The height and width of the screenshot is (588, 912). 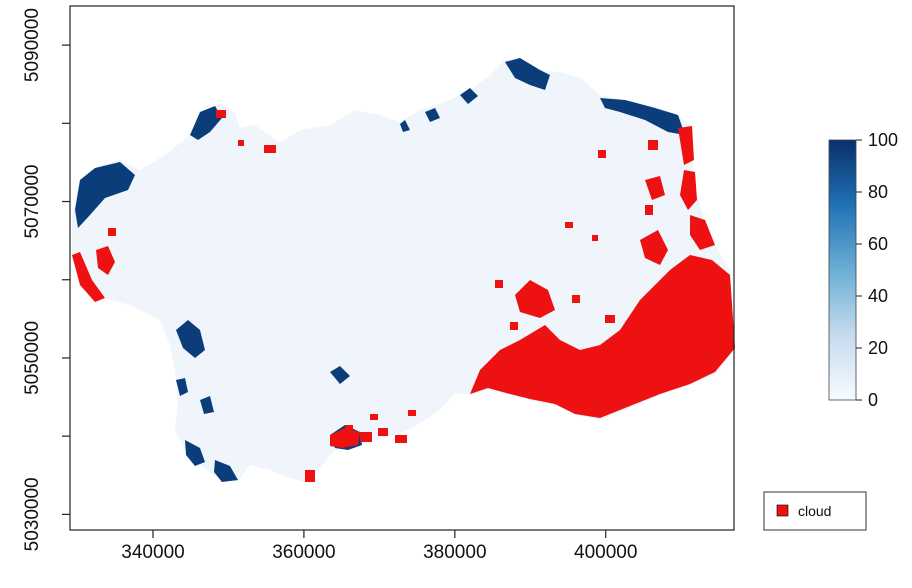 I want to click on x-tick-label: 360000, so click(x=303, y=552).